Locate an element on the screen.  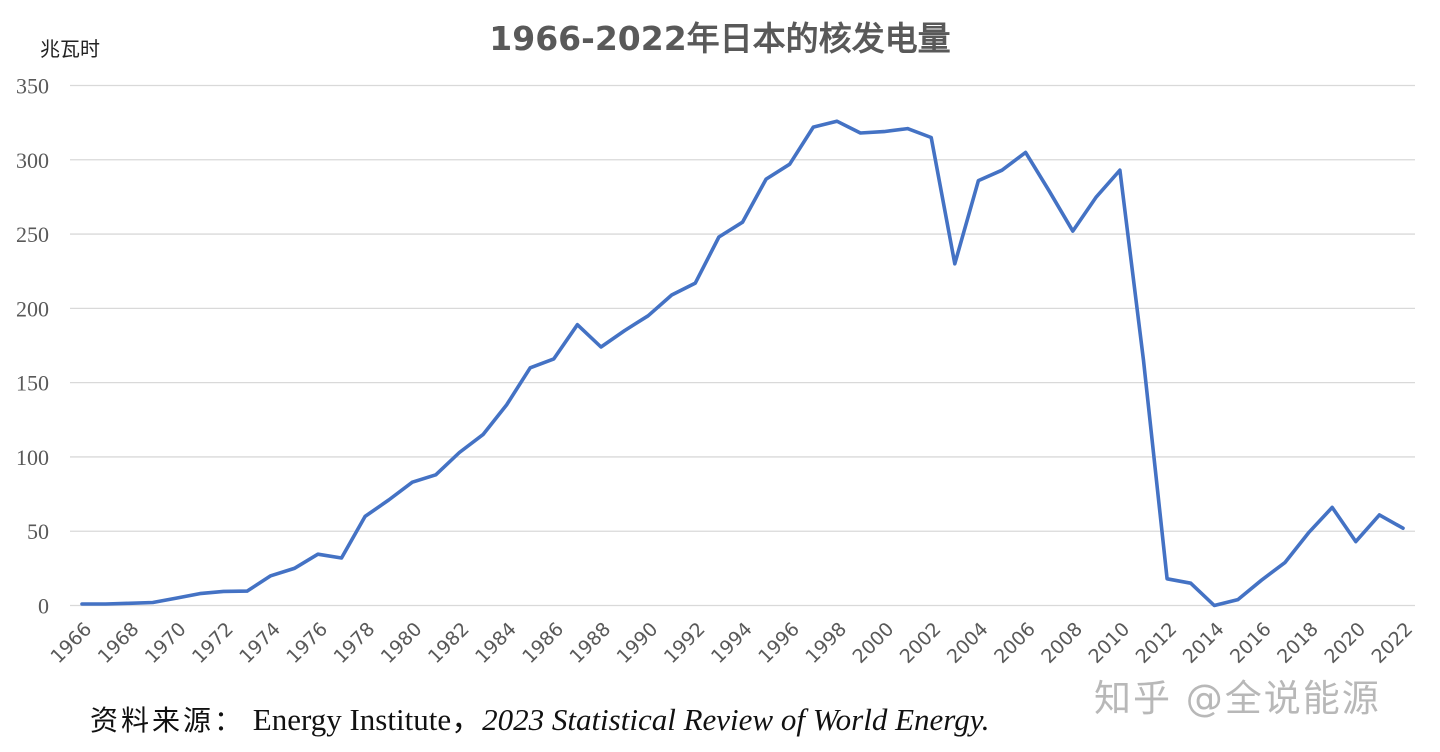
x-tick-label: 2016 is located at coordinates (1251, 643).